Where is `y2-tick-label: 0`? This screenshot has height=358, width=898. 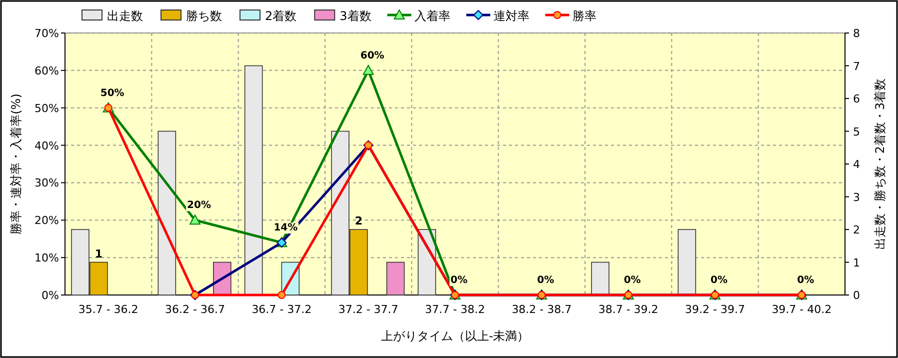 y2-tick-label: 0 is located at coordinates (856, 295).